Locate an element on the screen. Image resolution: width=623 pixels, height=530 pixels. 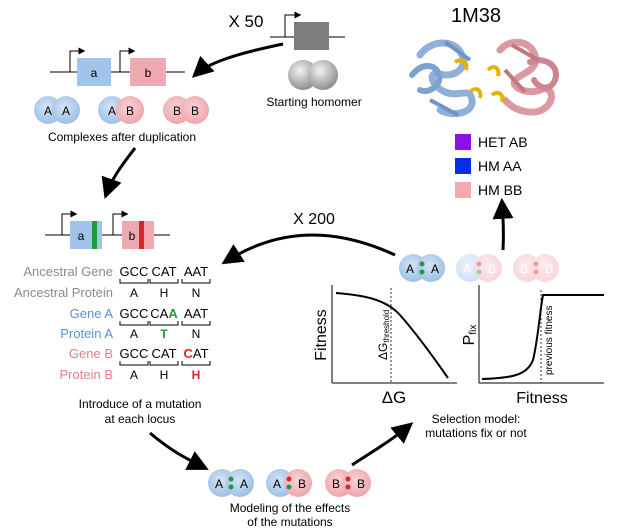
svg-text: ΔG is located at coordinates (394, 397).